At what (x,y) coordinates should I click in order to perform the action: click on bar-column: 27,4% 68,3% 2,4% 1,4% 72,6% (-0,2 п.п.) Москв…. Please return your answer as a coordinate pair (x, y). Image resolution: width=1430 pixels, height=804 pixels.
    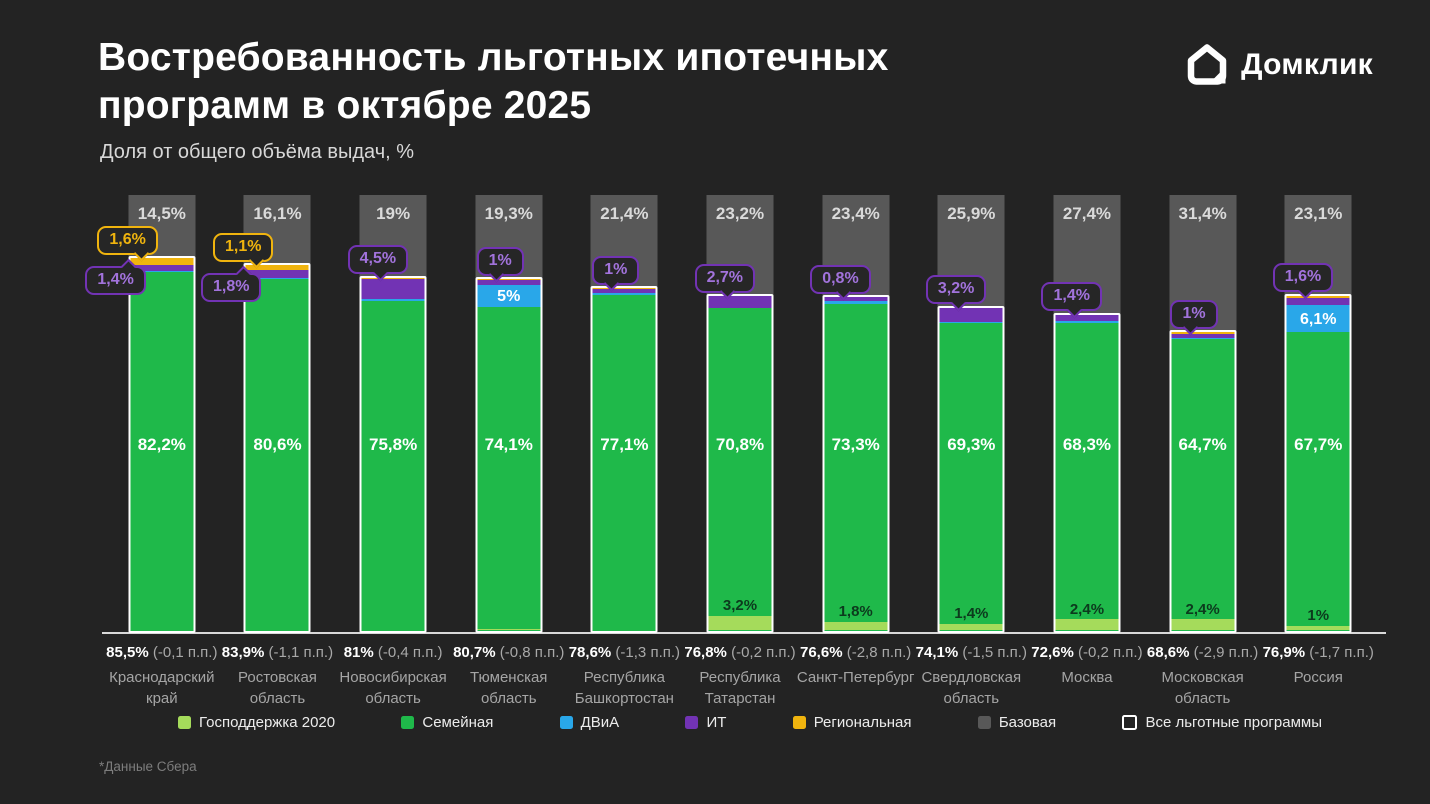
    Looking at the image, I should click on (1087, 440).